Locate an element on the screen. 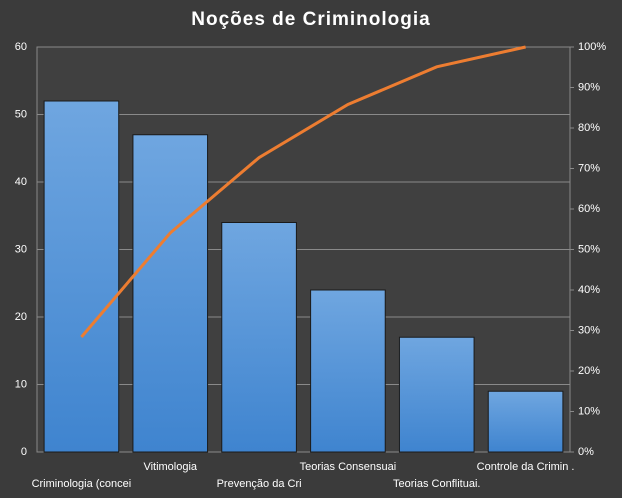 The width and height of the screenshot is (622, 498). y2-tick-label: 70% is located at coordinates (589, 168).